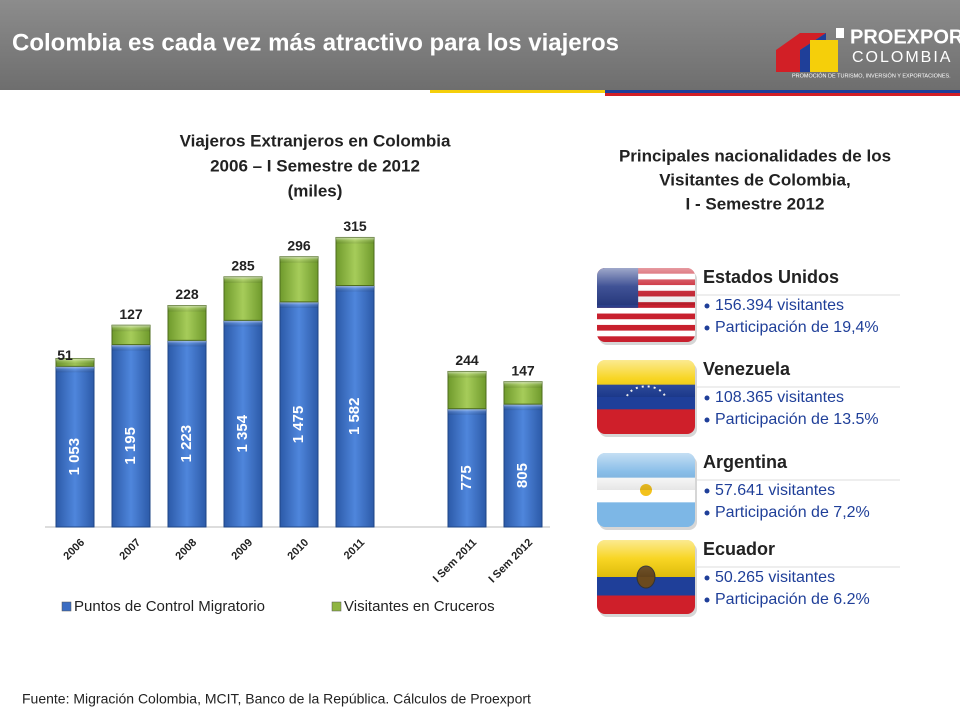 The width and height of the screenshot is (960, 720). I want to click on x-tick-label: I Sem 2011, so click(455, 561).